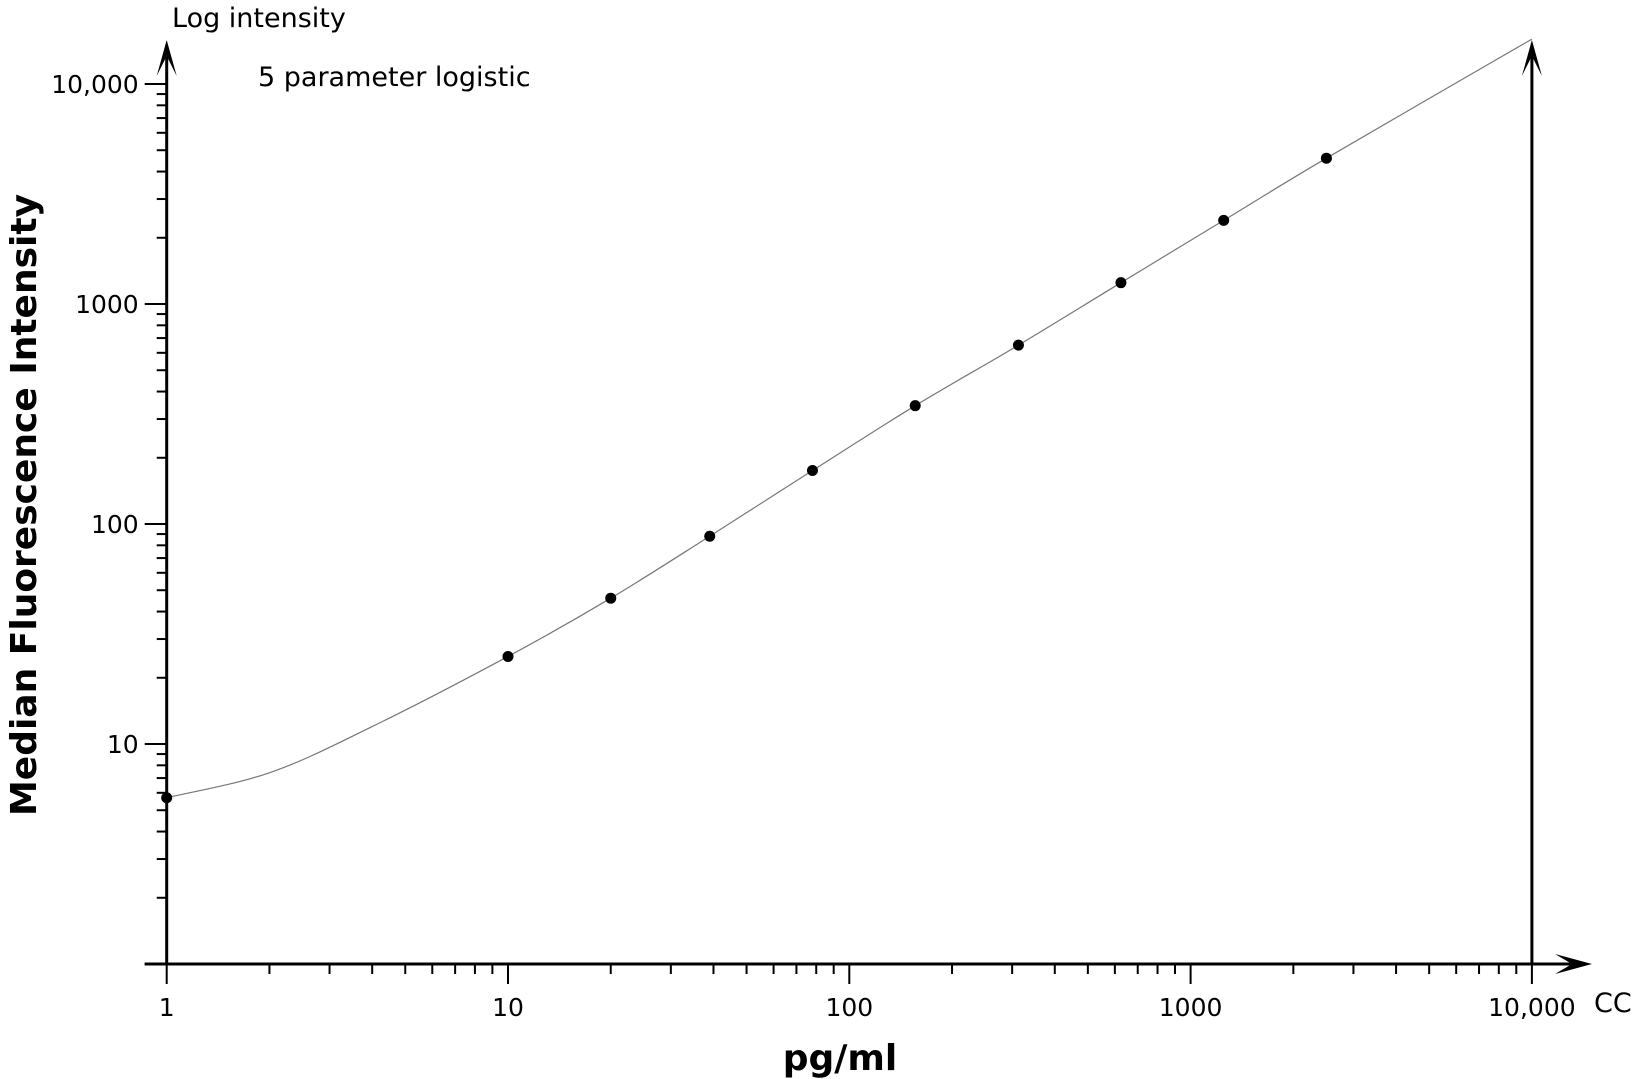 This screenshot has width=1634, height=1079. I want to click on x-tick-label: 1000, so click(1191, 1007).